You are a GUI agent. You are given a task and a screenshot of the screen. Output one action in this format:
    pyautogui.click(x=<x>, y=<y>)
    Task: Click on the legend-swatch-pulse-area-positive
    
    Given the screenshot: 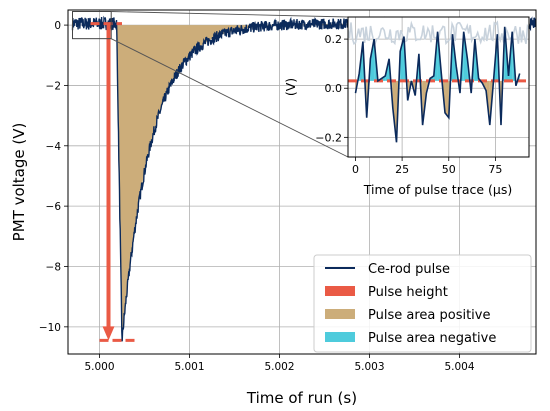 What is the action you would take?
    pyautogui.click(x=340, y=314)
    